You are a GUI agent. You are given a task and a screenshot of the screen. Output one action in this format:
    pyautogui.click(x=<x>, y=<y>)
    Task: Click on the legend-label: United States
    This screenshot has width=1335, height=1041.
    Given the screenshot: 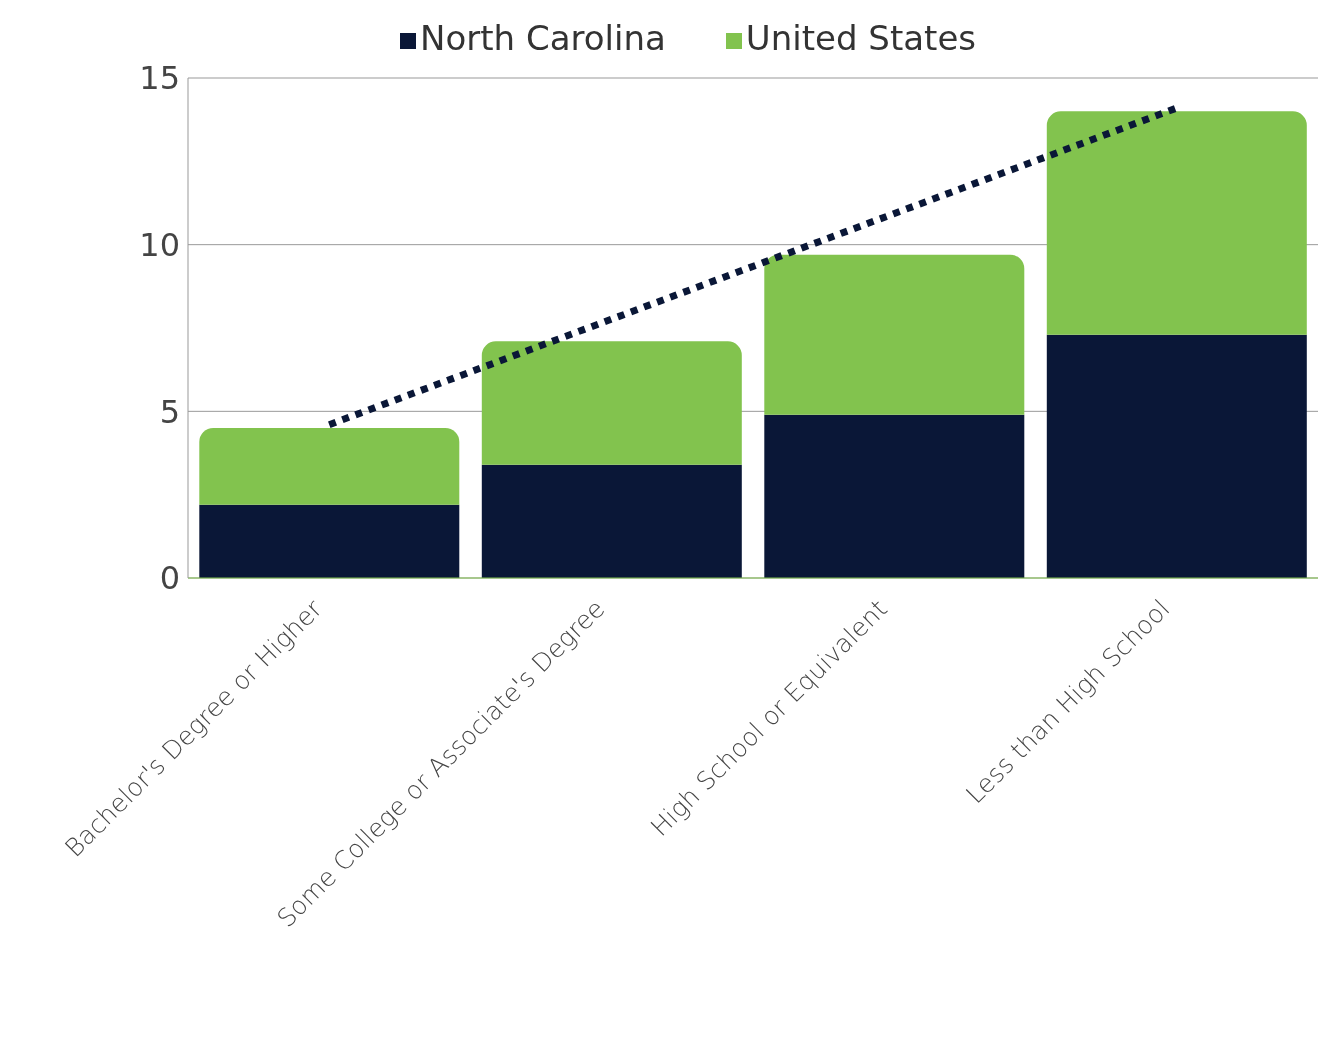 What is the action you would take?
    pyautogui.click(x=861, y=38)
    